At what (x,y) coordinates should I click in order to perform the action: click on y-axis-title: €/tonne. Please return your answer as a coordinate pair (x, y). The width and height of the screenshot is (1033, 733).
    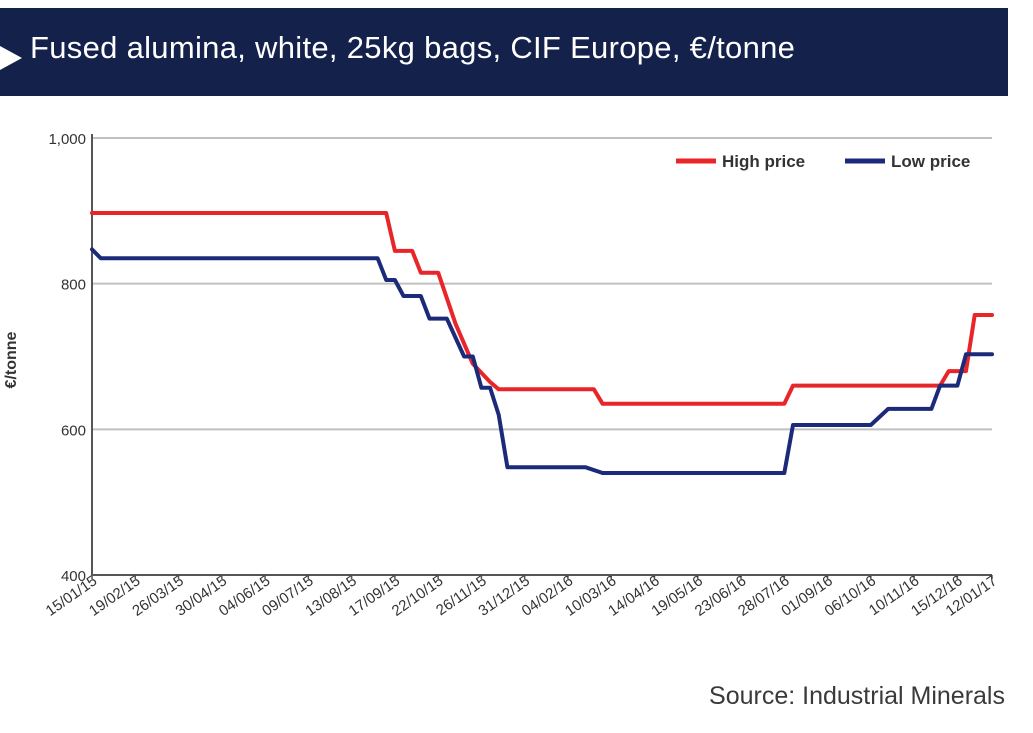
    Looking at the image, I should click on (11, 359).